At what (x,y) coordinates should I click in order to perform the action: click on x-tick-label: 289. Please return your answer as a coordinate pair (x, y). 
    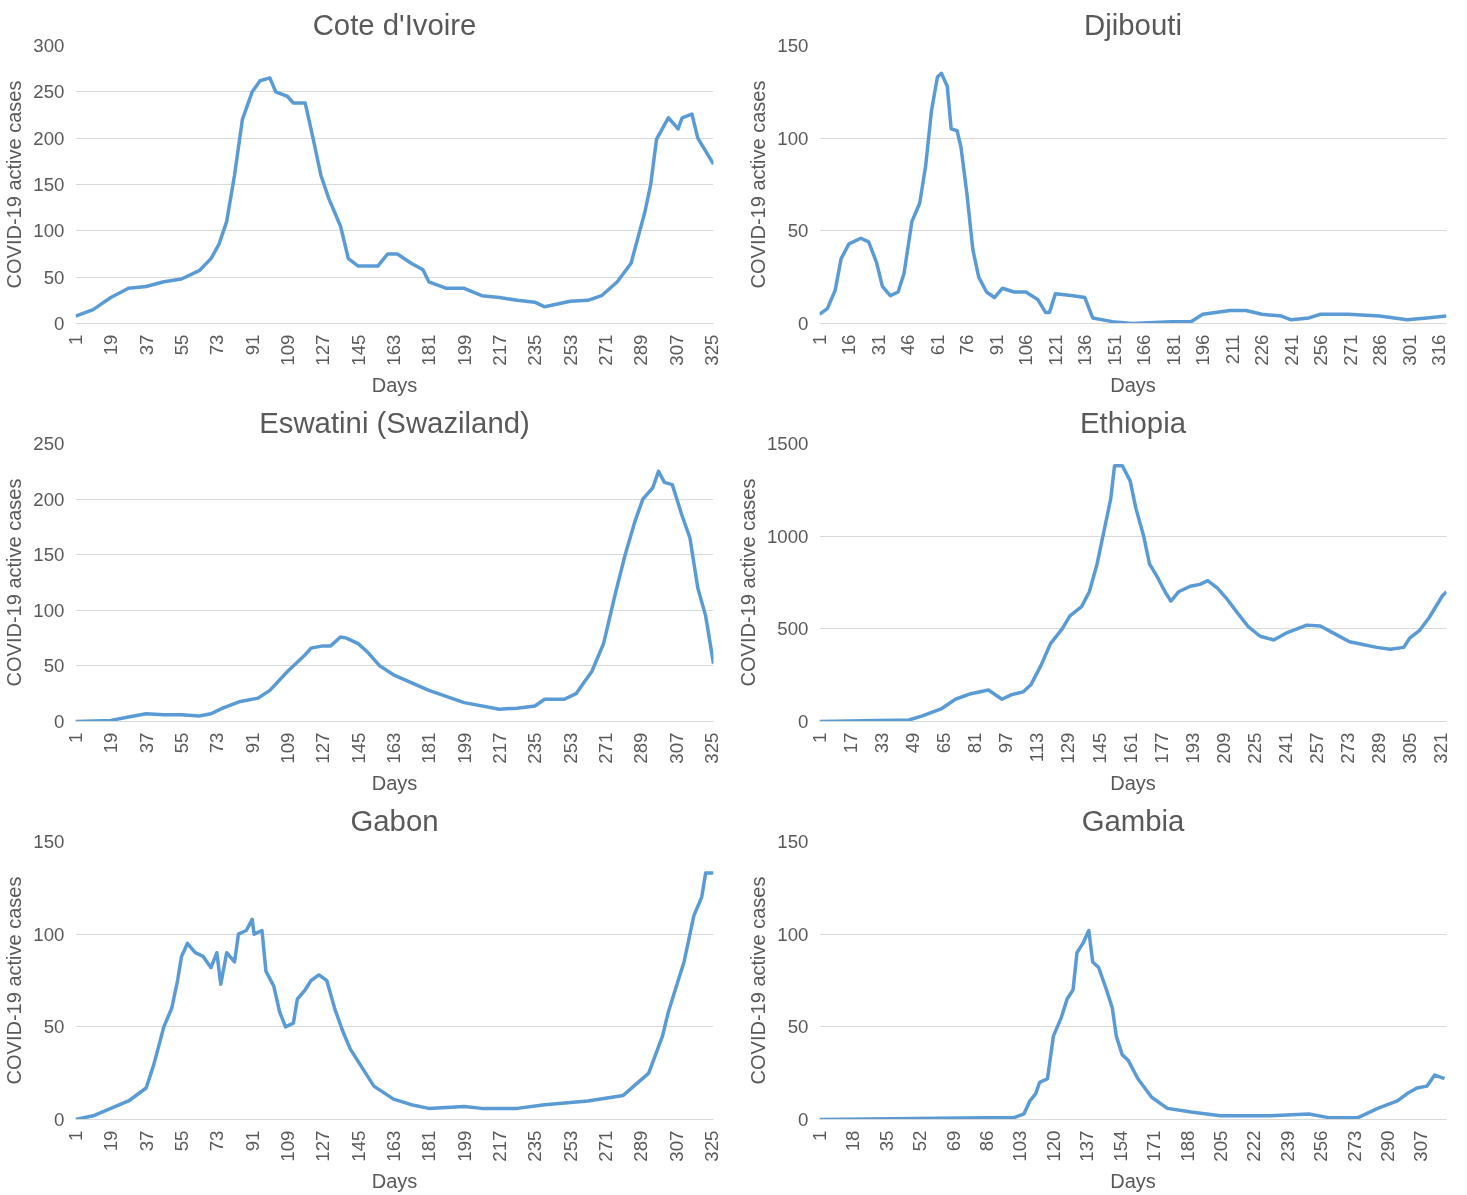
    Looking at the image, I should click on (641, 350).